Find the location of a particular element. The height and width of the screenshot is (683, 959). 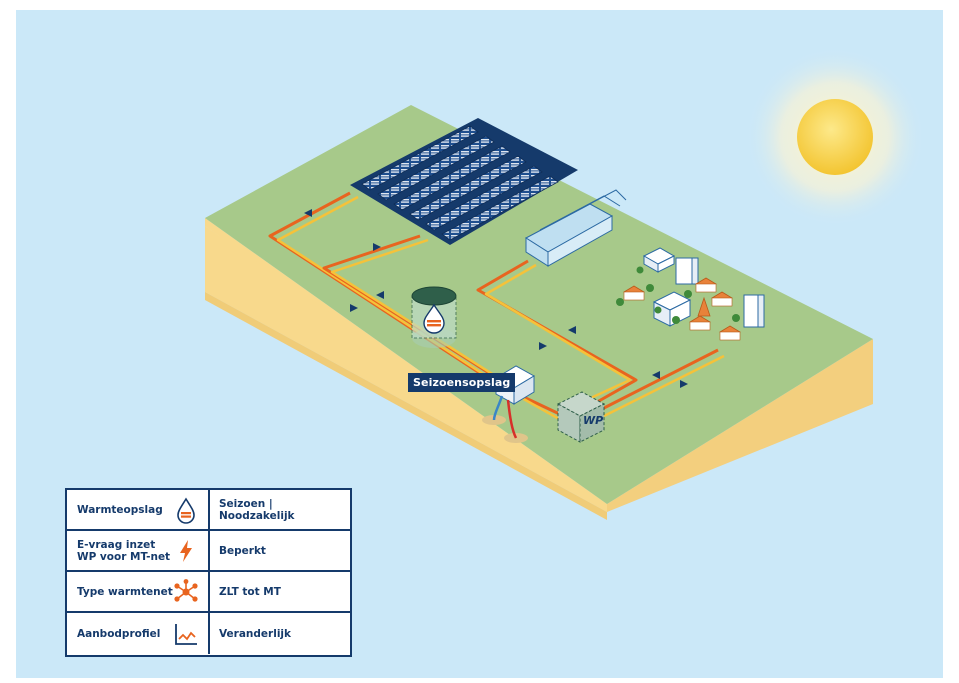

line-chart-icon is located at coordinates (186, 634).